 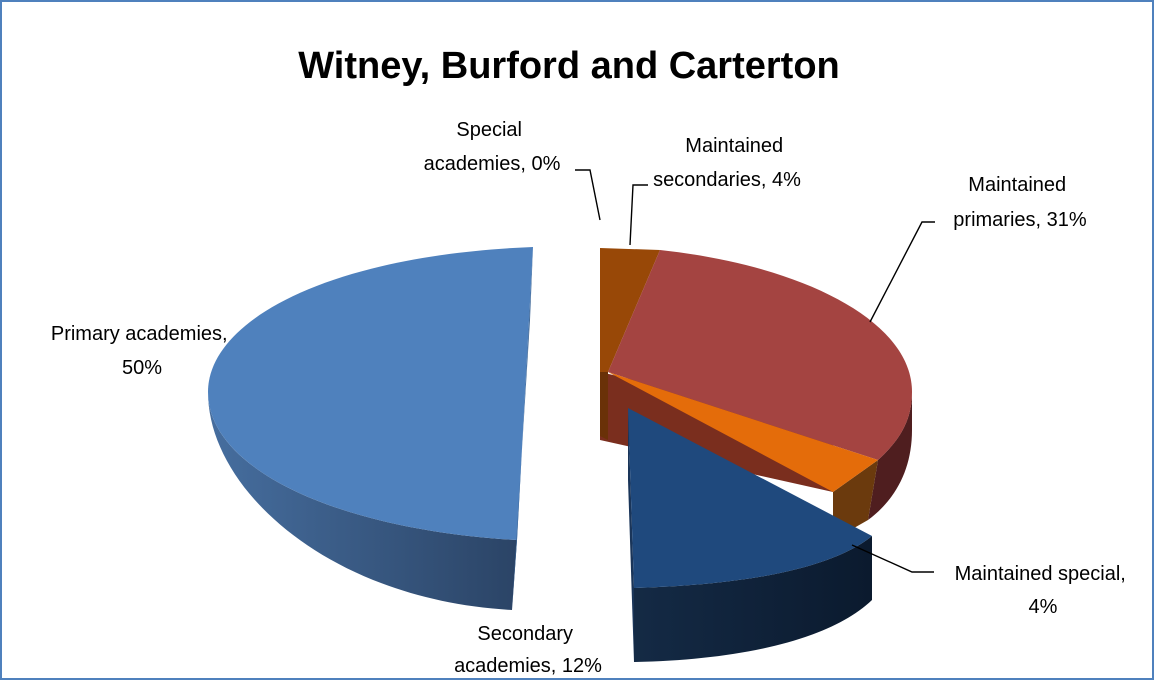 I want to click on slice-maintained-secondaries-top, so click(x=630, y=310).